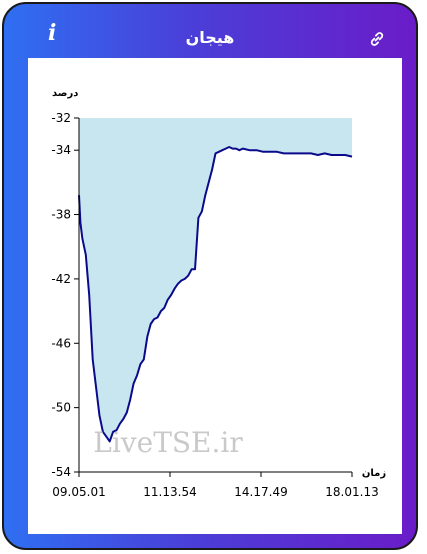 The height and width of the screenshot is (554, 427). What do you see at coordinates (52, 33) in the screenshot?
I see `info-icon: i` at bounding box center [52, 33].